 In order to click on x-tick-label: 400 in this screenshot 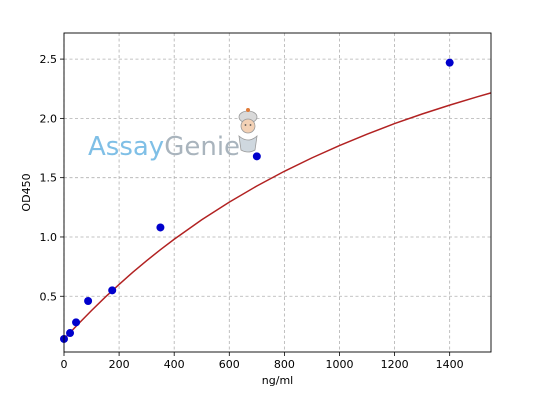, I will do `click(174, 364)`.